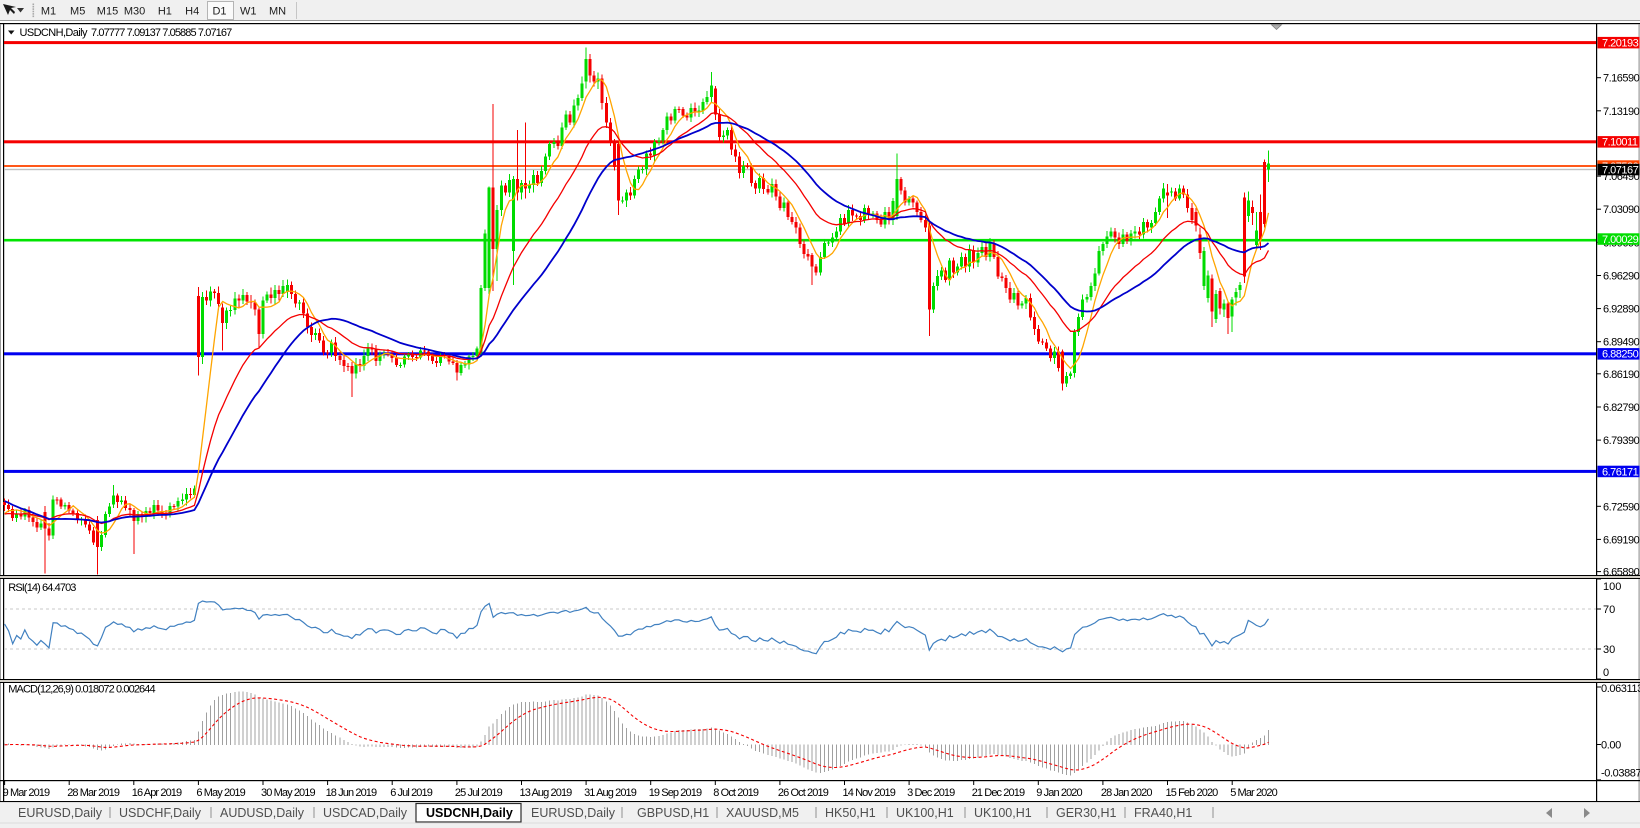 The height and width of the screenshot is (828, 1640). Describe the element at coordinates (165, 12) in the screenshot. I see `svg-text: H1` at that location.